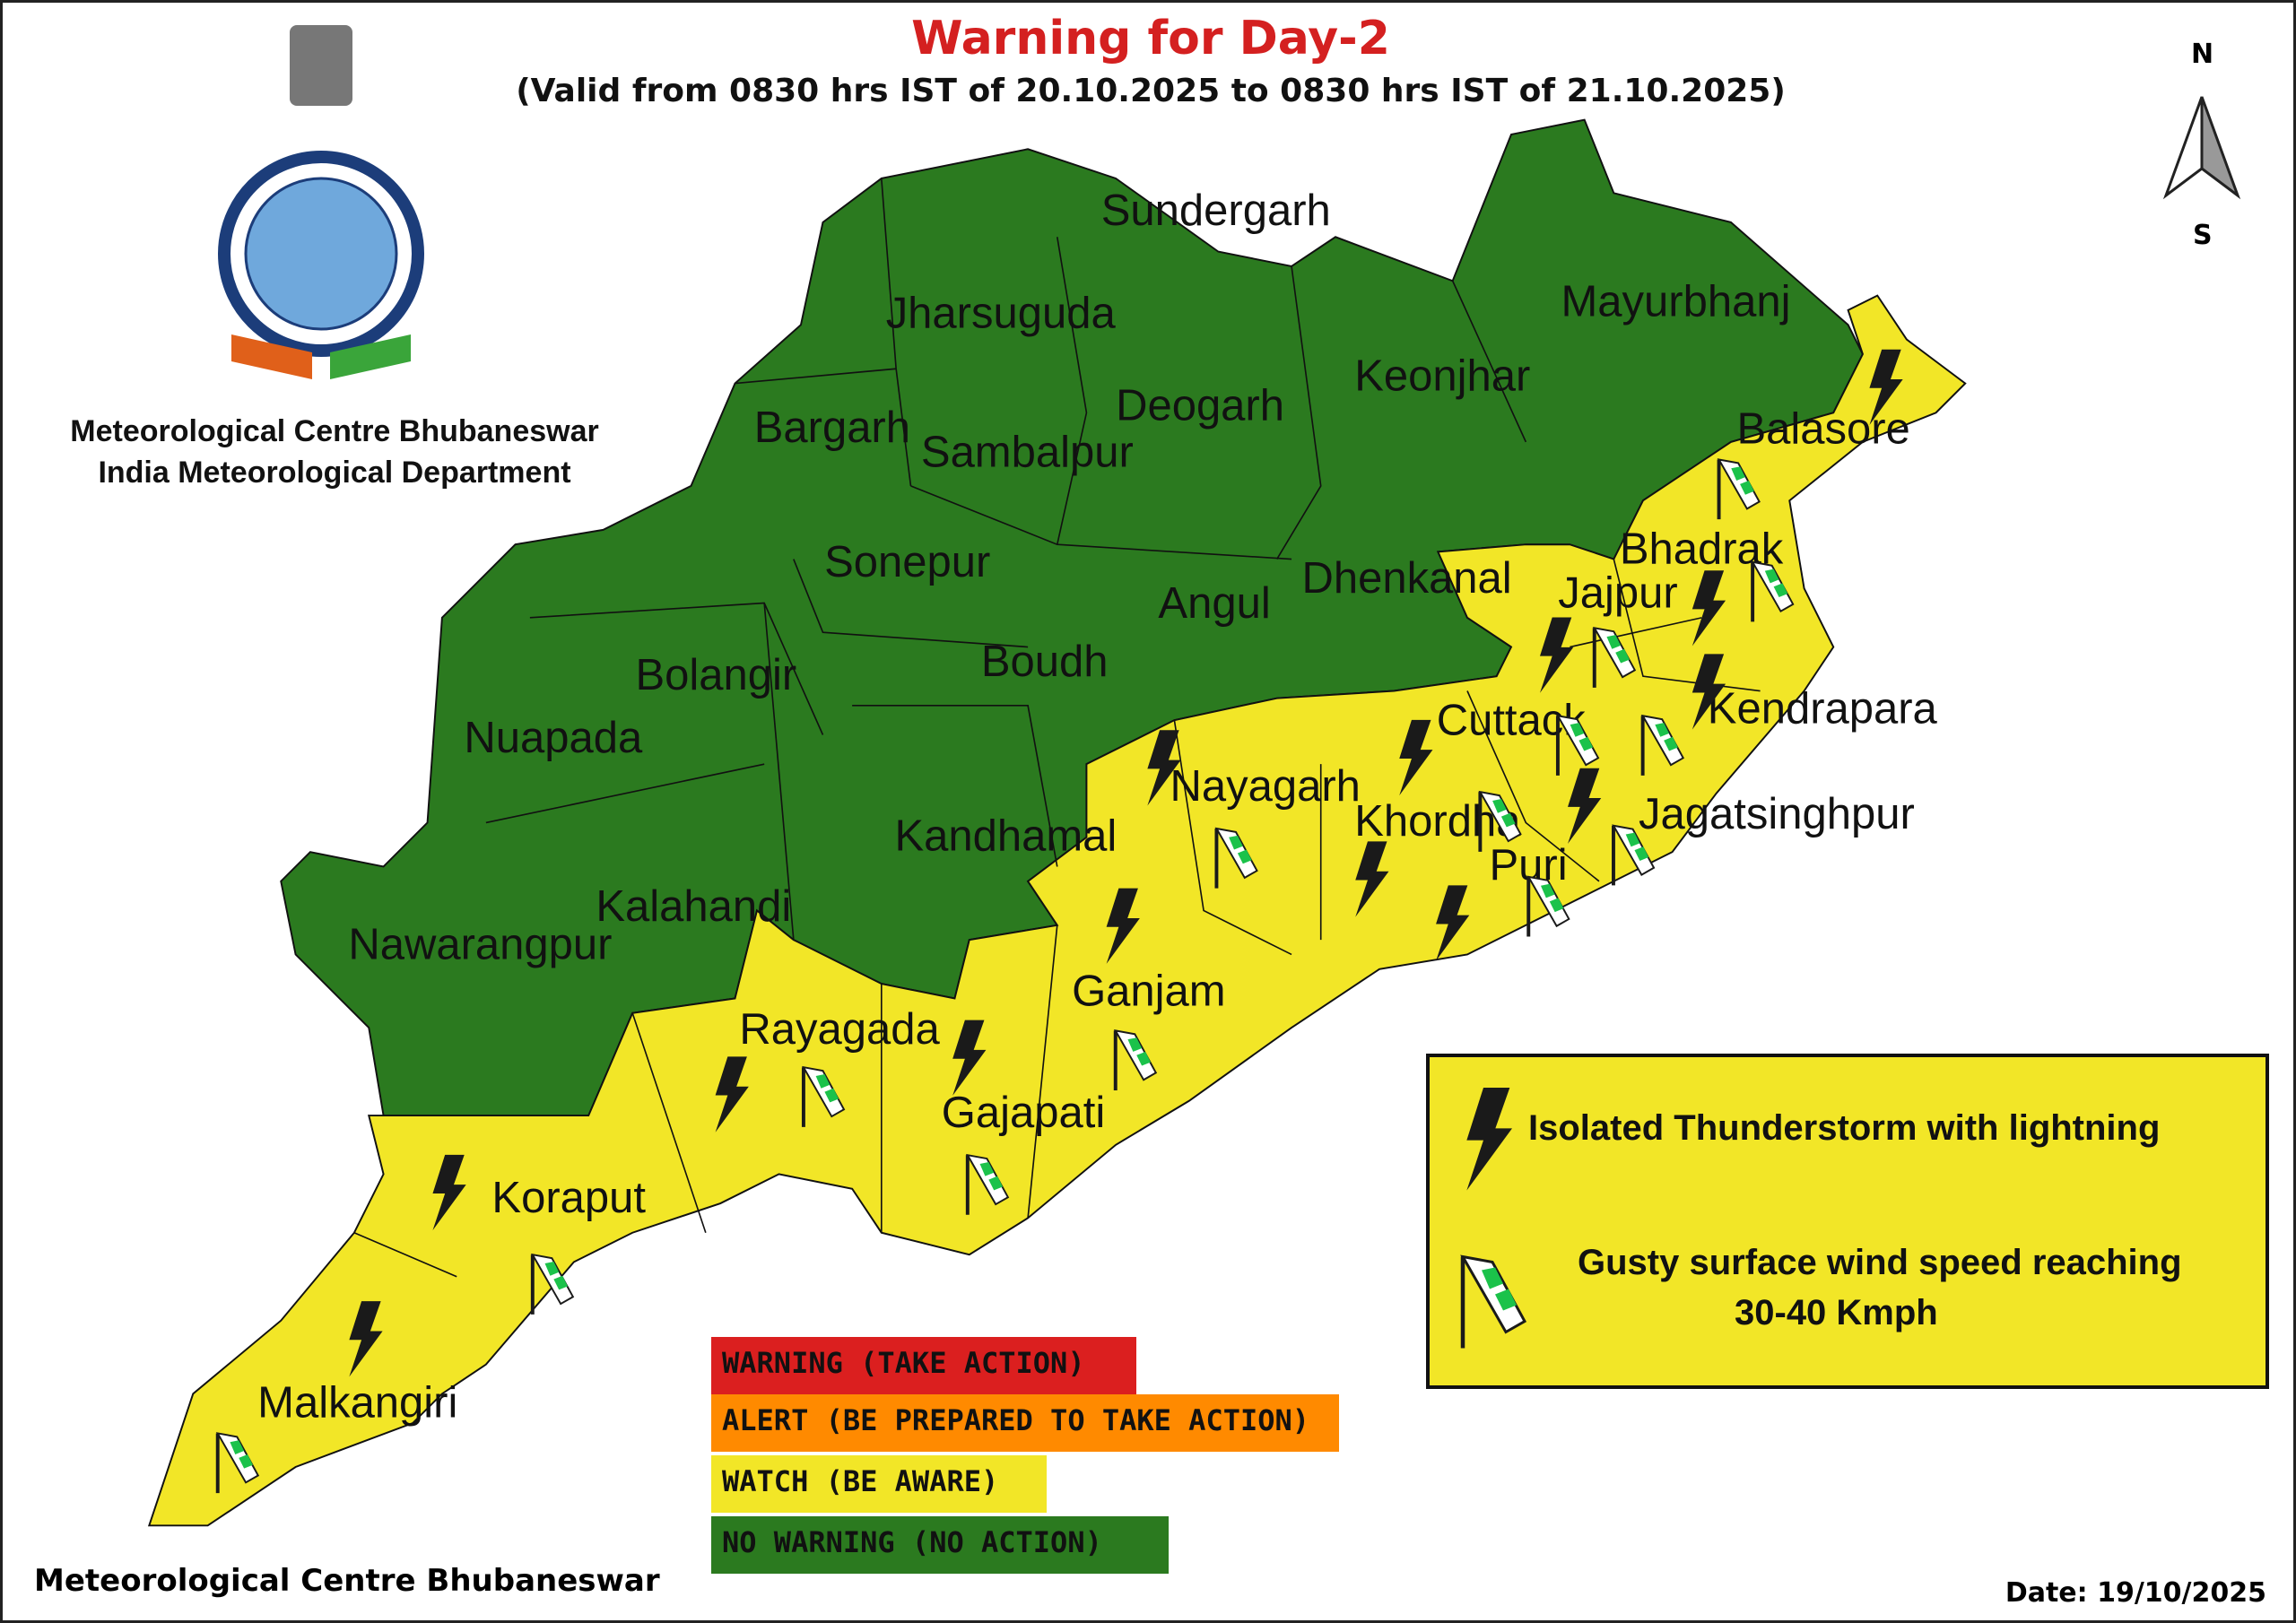 Image resolution: width=2296 pixels, height=1623 pixels. Describe the element at coordinates (1489, 1139) in the screenshot. I see `lightning-icon` at that location.